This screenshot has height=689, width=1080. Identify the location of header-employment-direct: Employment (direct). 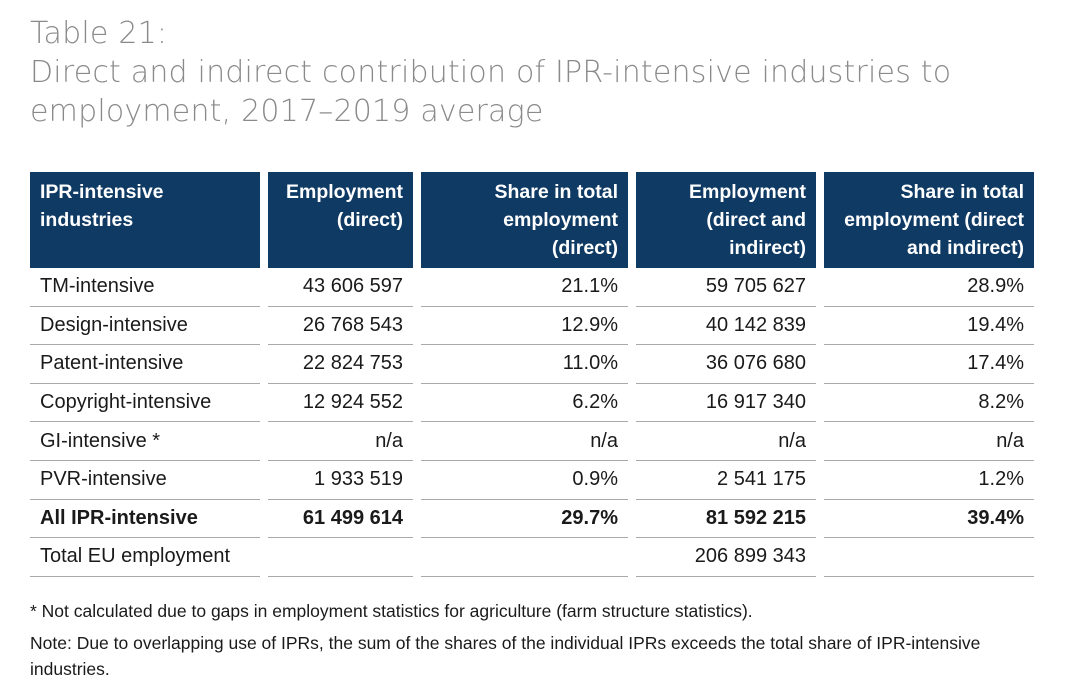
(340, 220).